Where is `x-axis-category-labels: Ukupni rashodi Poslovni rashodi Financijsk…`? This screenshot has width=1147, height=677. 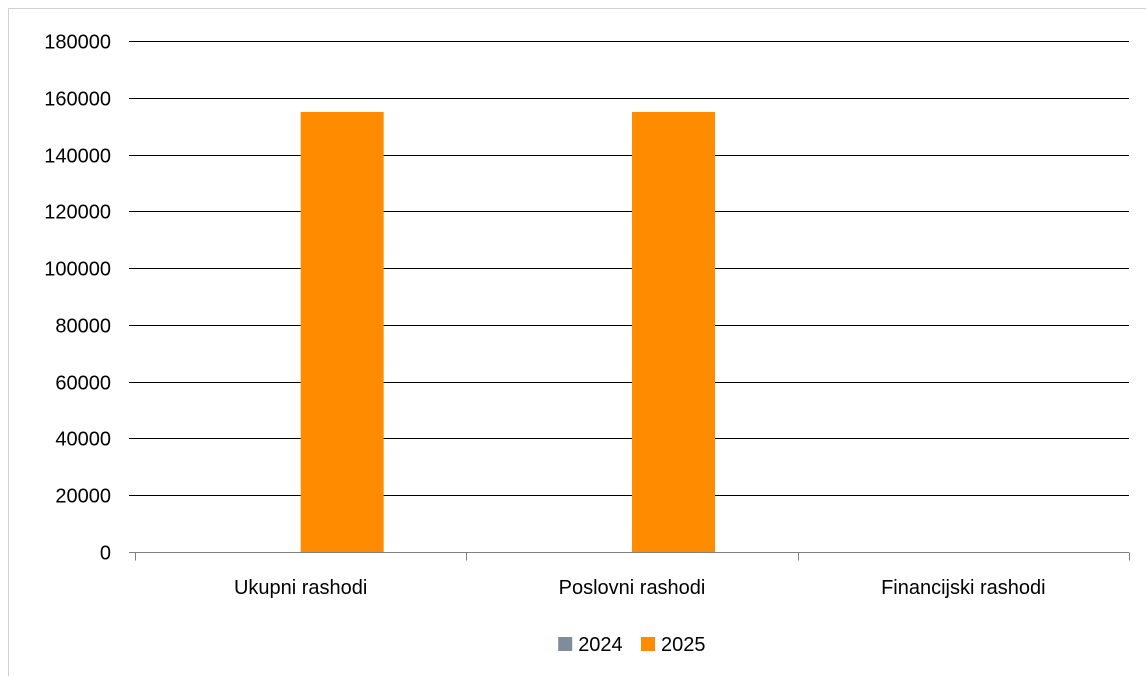 x-axis-category-labels: Ukupni rashodi Poslovni rashodi Financijsk… is located at coordinates (640, 588).